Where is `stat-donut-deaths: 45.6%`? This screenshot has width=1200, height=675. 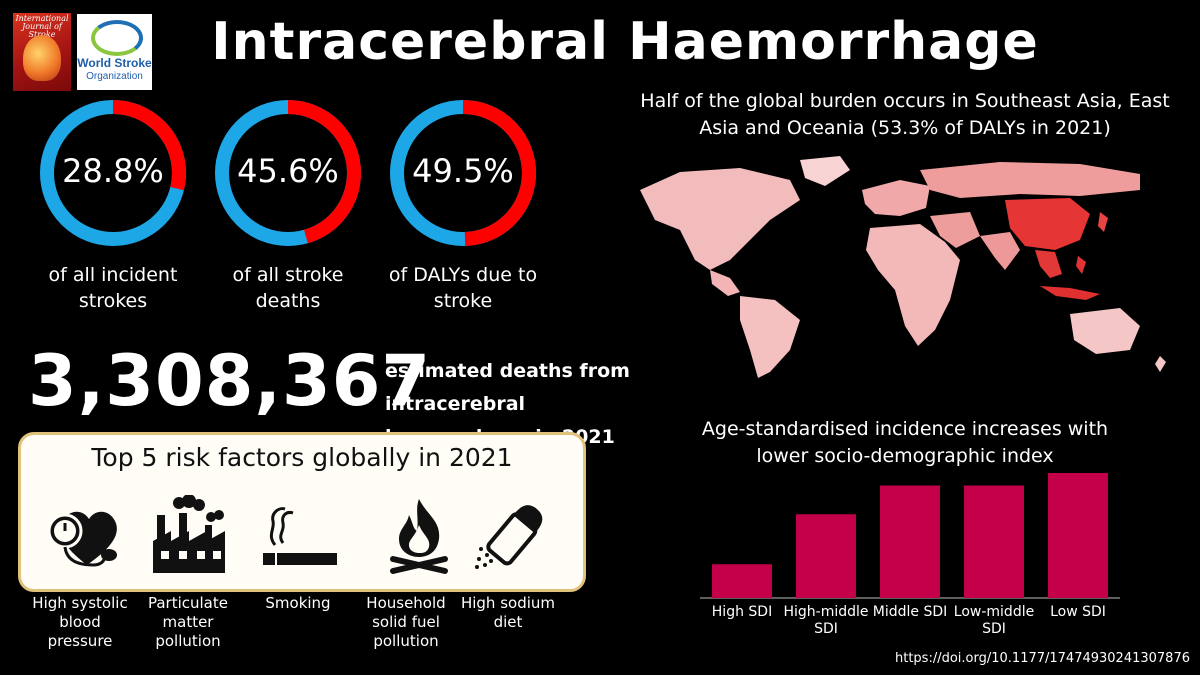
stat-donut-deaths: 45.6% is located at coordinates (288, 173).